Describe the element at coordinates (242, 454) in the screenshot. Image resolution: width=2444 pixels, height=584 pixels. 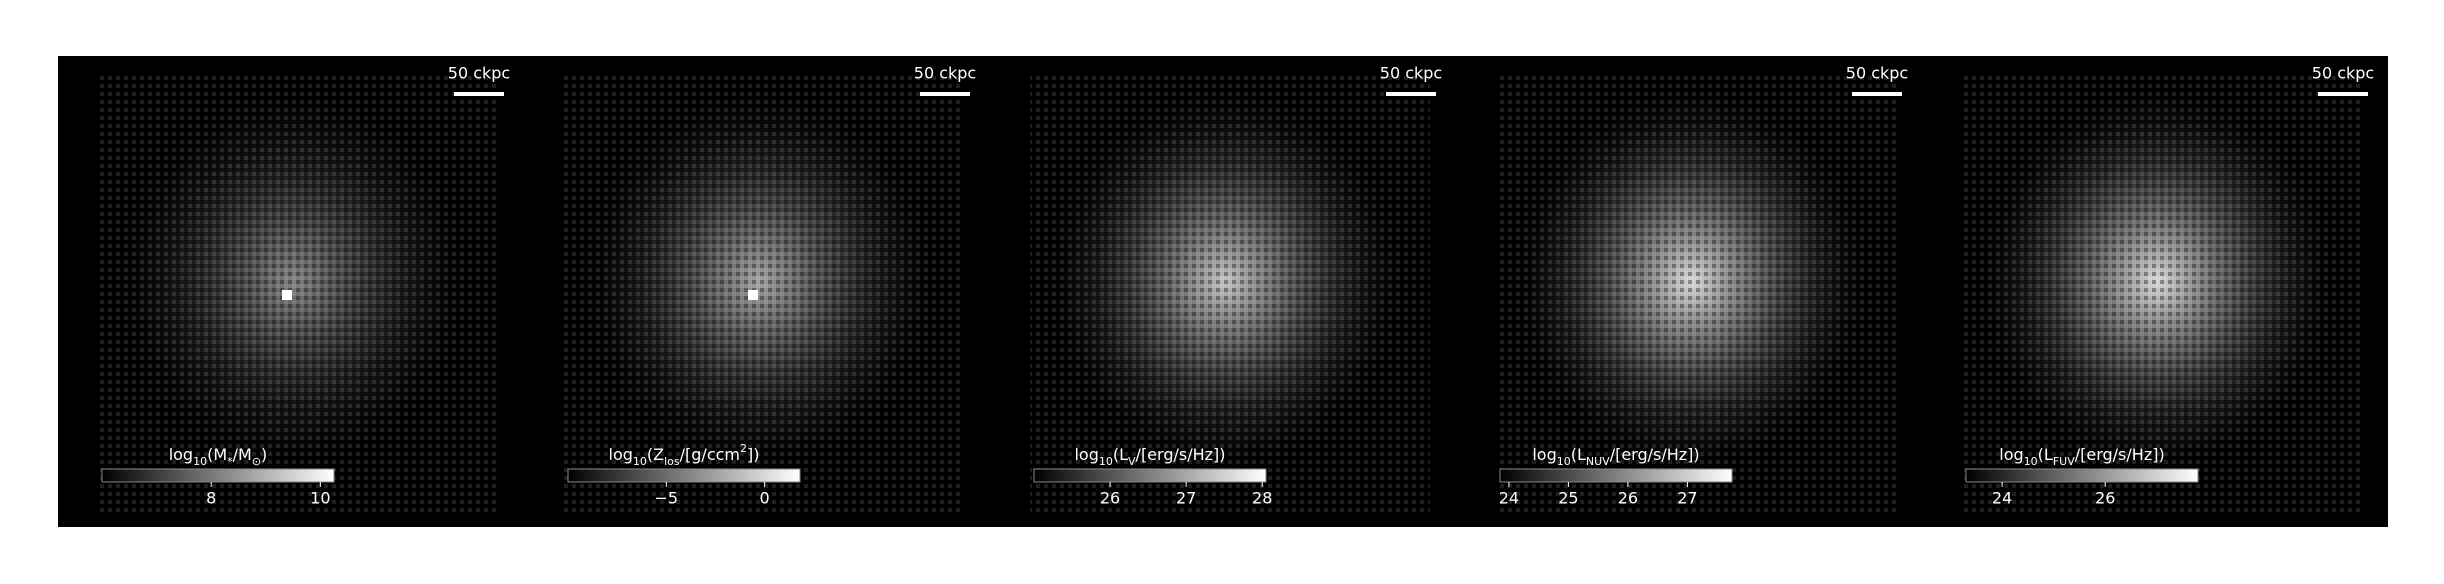
I see `colorbar-label-part: /M` at that location.